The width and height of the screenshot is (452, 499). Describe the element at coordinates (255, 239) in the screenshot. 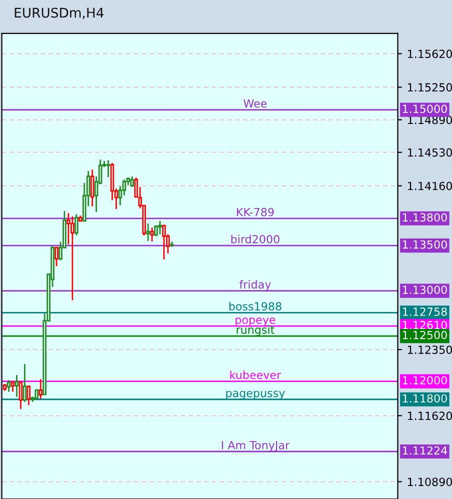

I see `annotation: bird2000` at that location.